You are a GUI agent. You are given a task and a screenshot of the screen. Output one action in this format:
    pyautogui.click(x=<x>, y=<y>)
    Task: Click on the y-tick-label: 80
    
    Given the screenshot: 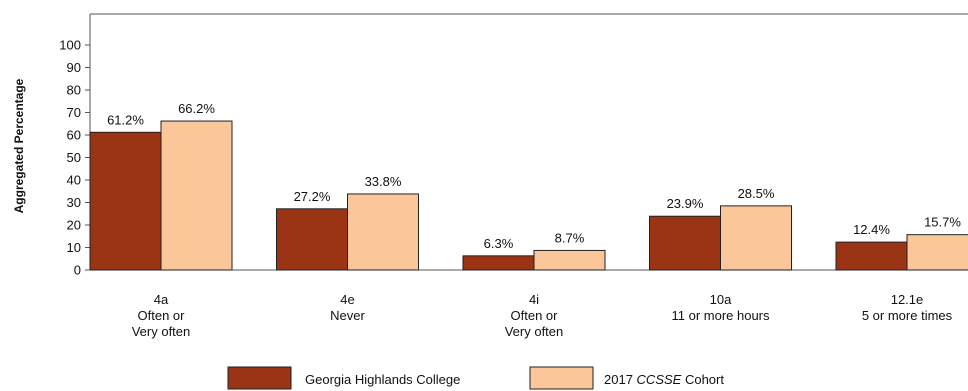 What is the action you would take?
    pyautogui.click(x=74, y=90)
    